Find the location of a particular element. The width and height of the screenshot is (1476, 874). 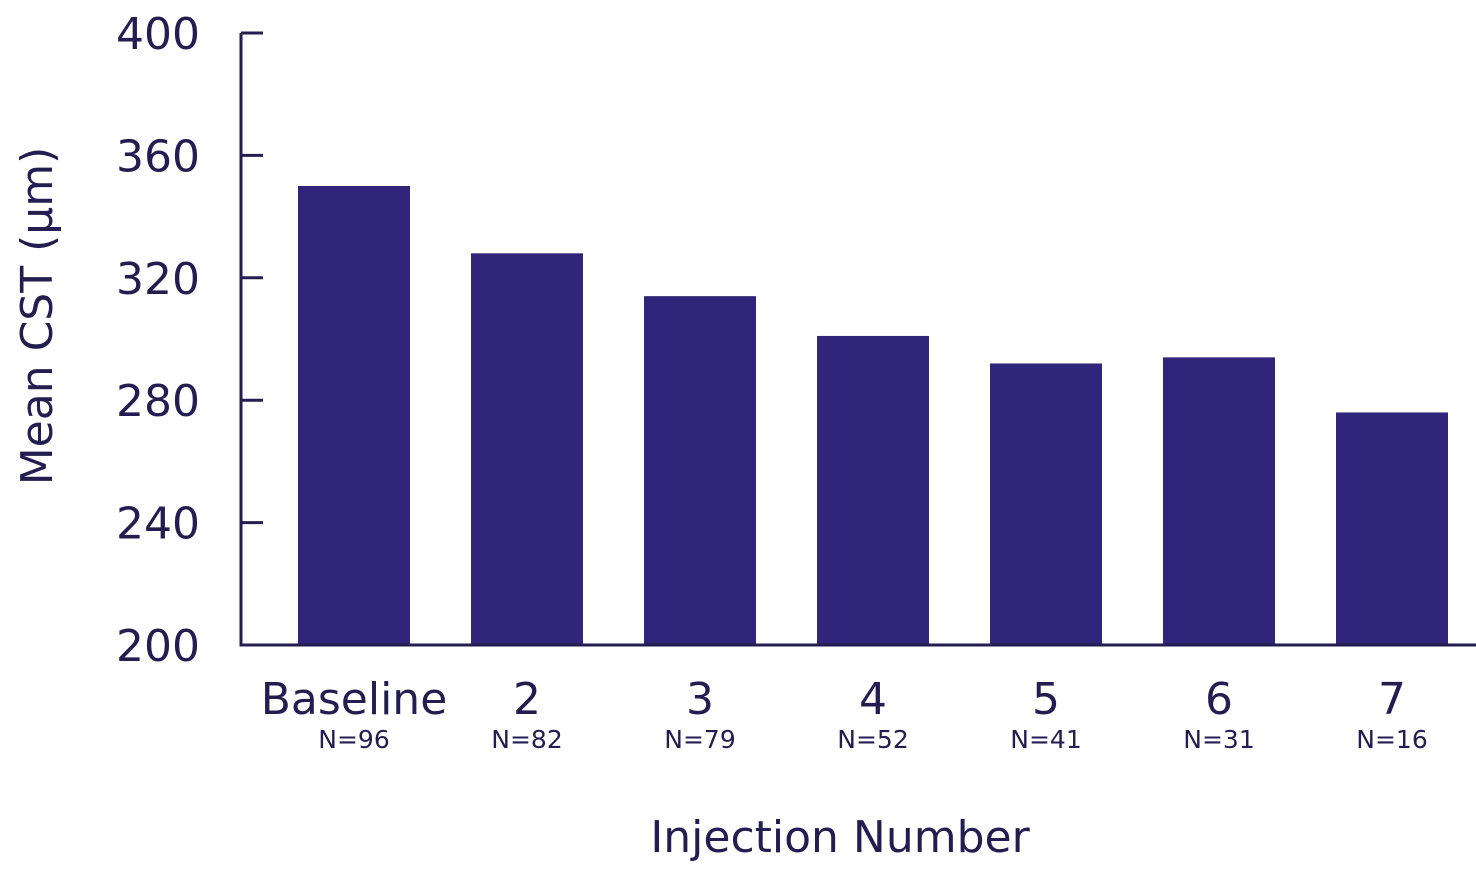

x-category-label: 3 is located at coordinates (700, 699).